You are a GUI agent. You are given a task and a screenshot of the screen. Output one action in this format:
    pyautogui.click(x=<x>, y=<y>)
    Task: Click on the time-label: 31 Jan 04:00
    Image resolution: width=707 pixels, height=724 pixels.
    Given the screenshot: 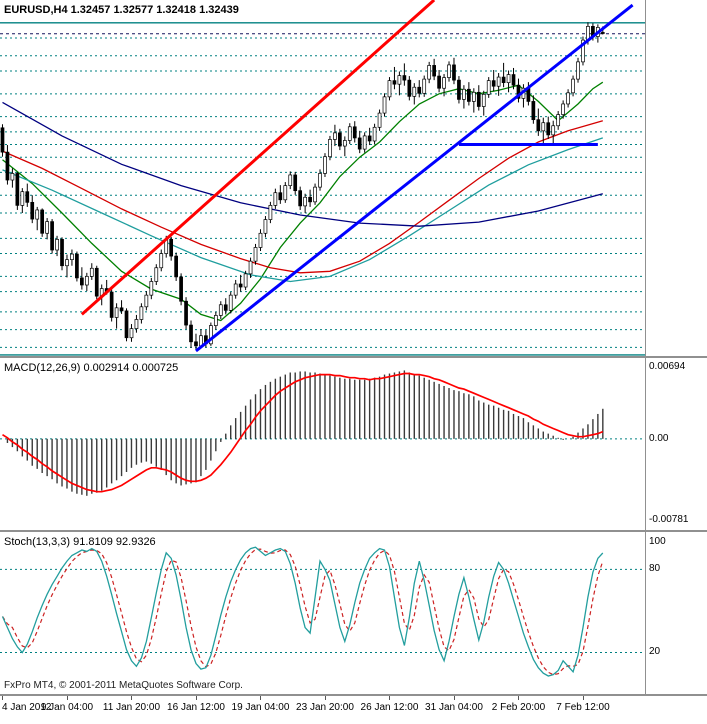 What is the action you would take?
    pyautogui.click(x=454, y=707)
    